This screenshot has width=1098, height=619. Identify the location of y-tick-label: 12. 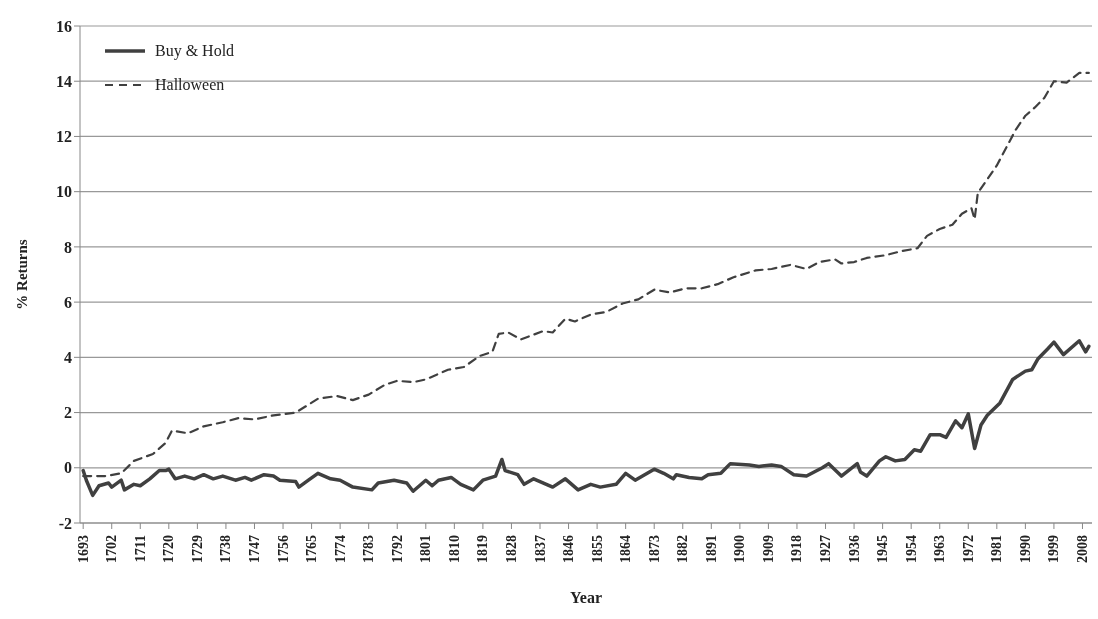
(64, 137).